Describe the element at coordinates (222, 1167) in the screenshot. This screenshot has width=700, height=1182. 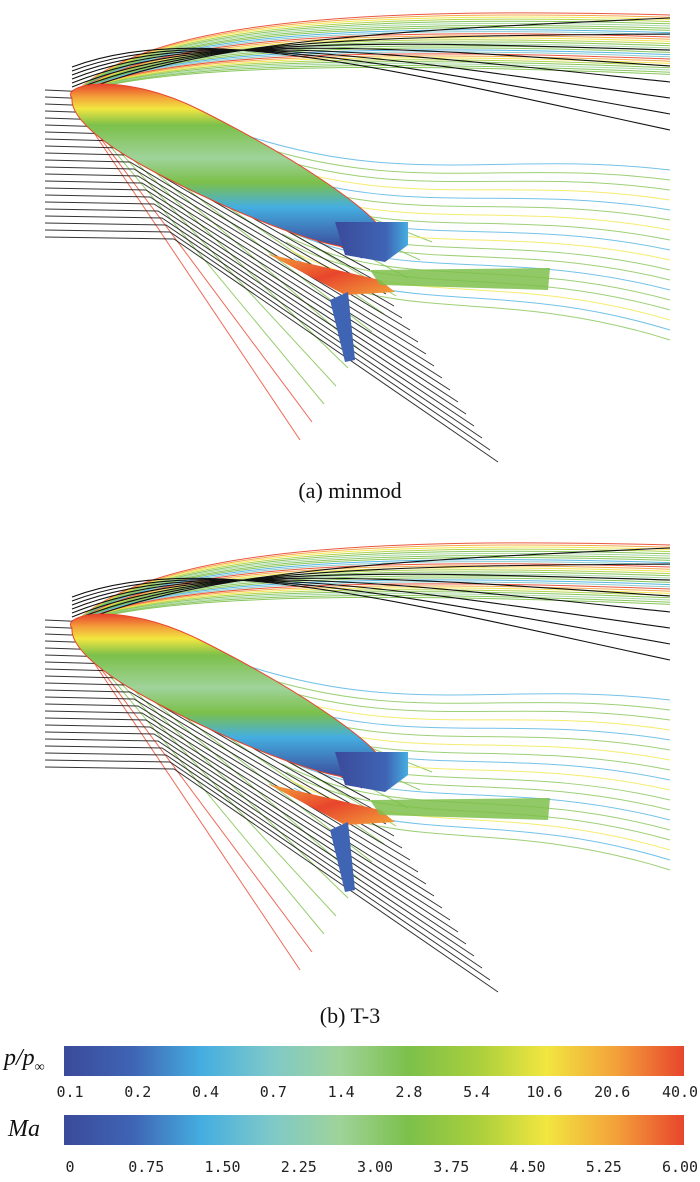
I see `colorbar-1-tick: 1.50` at that location.